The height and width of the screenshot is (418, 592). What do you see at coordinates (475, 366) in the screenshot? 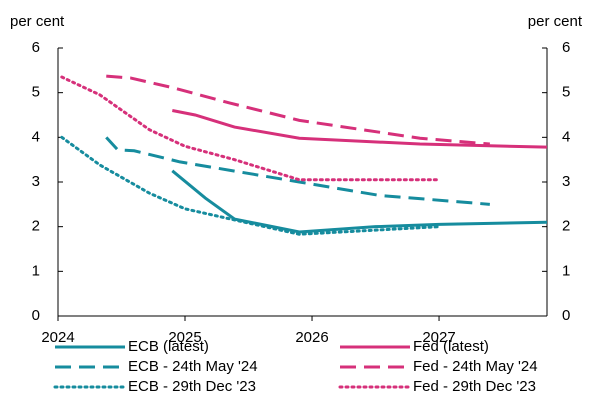
I see `legend-label: Fed - 24th May '24` at bounding box center [475, 366].